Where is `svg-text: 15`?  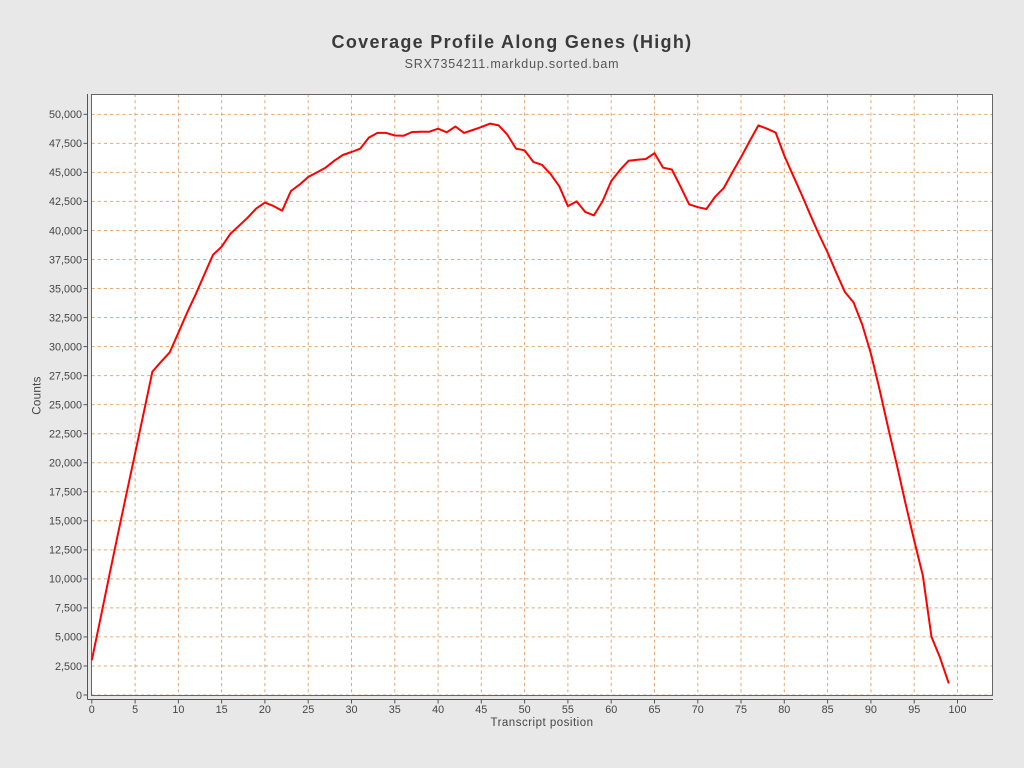
svg-text: 15 is located at coordinates (222, 710).